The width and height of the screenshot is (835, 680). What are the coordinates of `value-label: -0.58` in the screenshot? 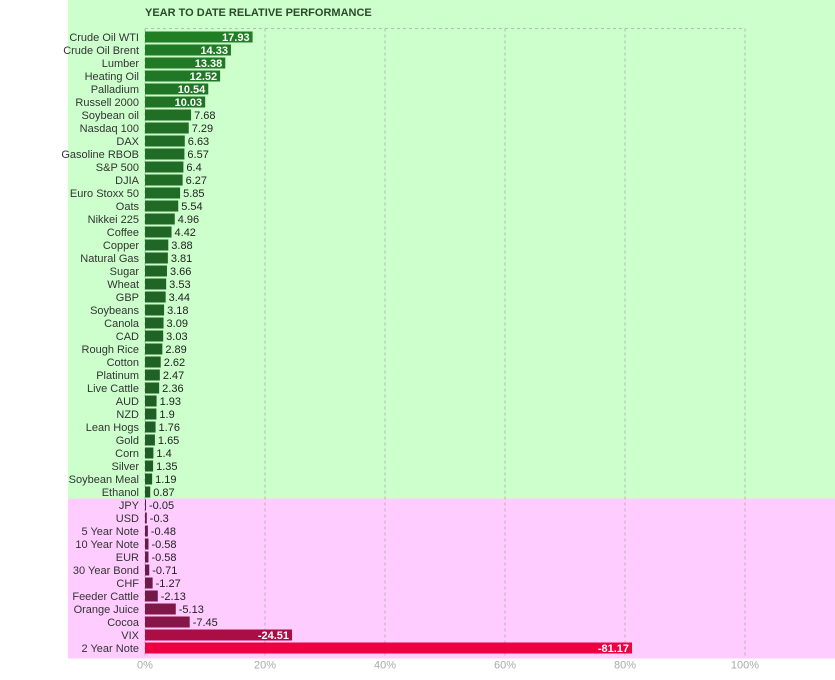 It's located at (163, 558).